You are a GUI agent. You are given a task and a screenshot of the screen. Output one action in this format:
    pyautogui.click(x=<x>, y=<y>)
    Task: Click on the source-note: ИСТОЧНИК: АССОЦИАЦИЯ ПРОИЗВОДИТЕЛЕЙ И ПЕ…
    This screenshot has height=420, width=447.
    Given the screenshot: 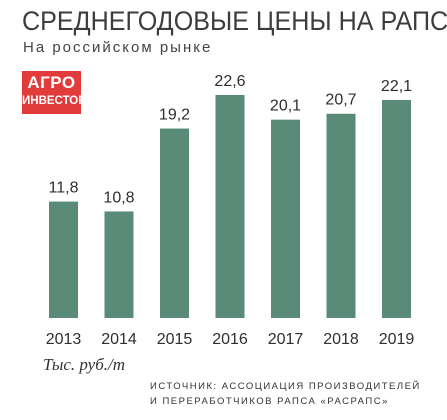 What is the action you would take?
    pyautogui.click(x=285, y=394)
    